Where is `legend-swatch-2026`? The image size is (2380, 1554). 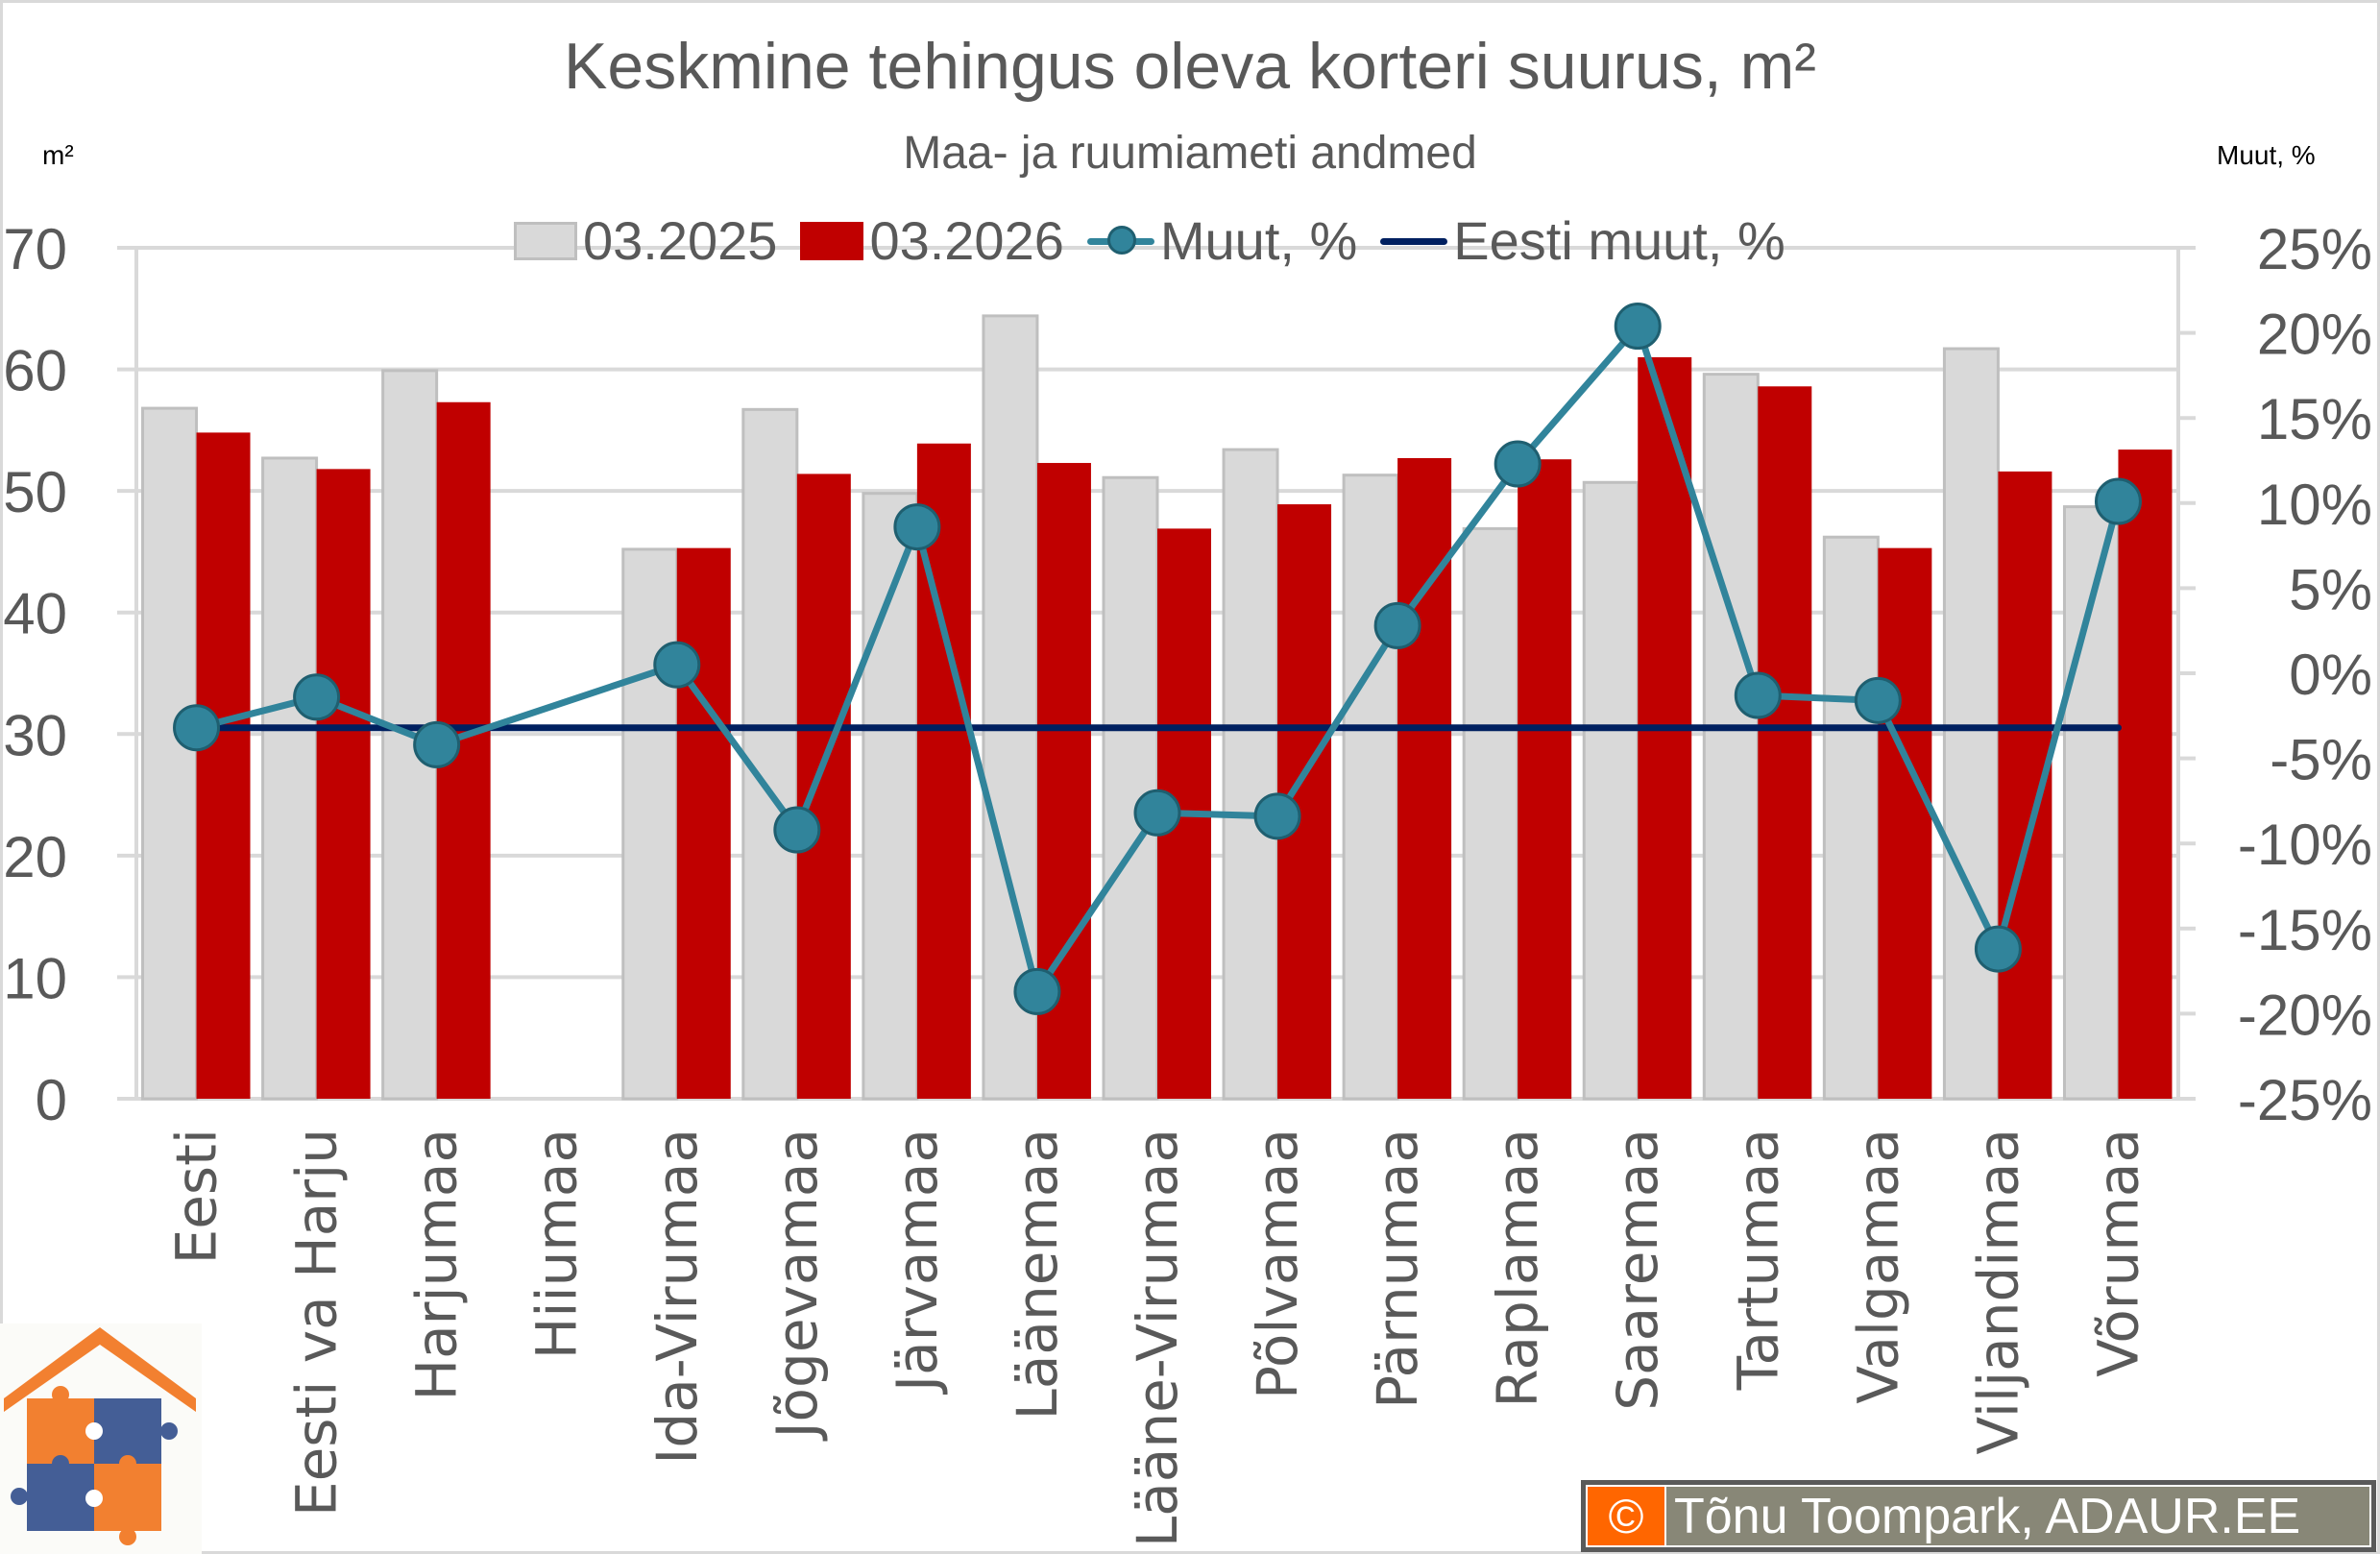 legend-swatch-2026 is located at coordinates (832, 240).